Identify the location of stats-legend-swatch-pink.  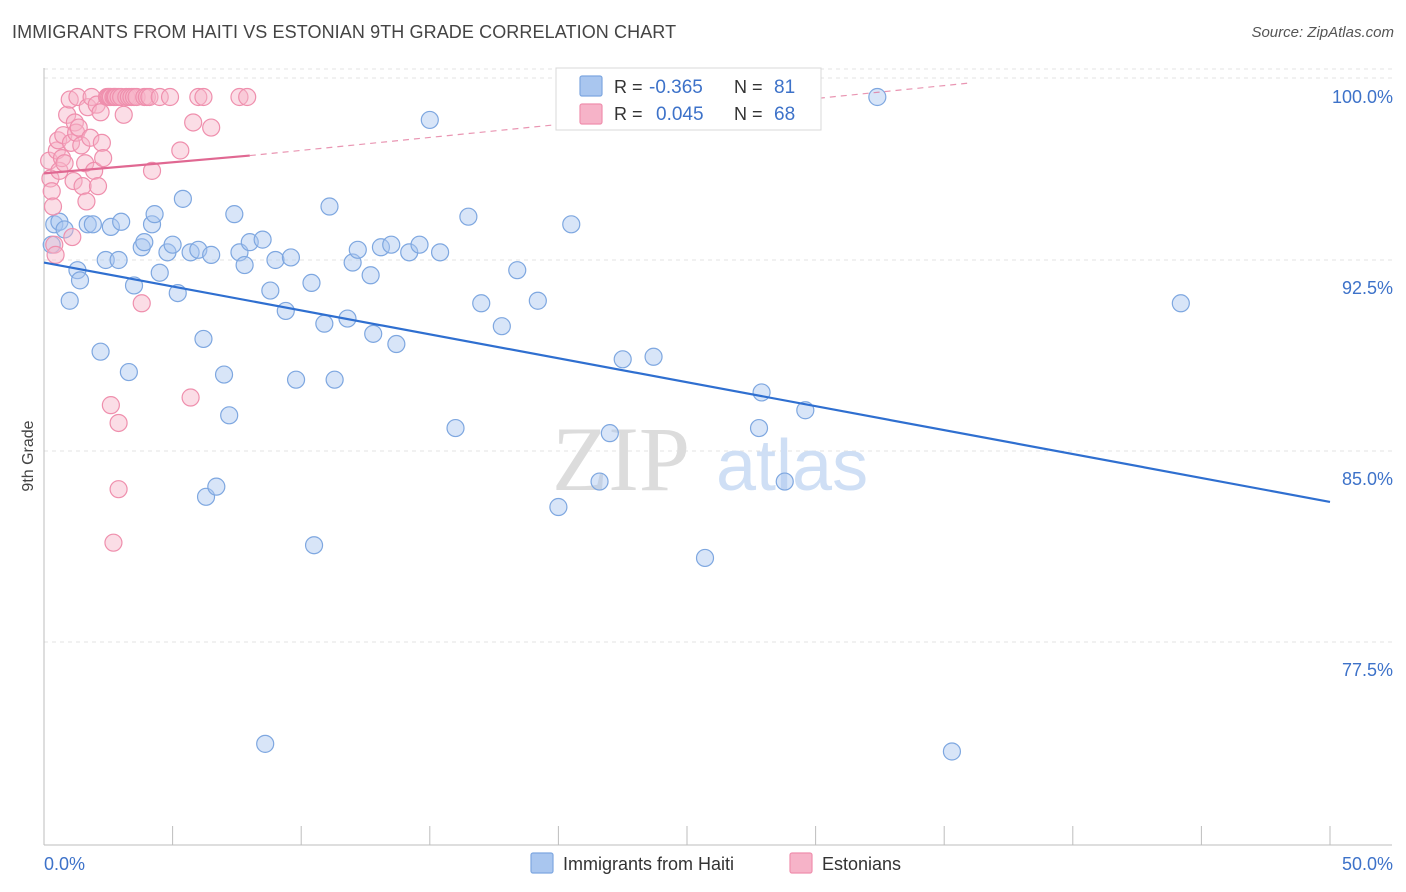
(591, 114).